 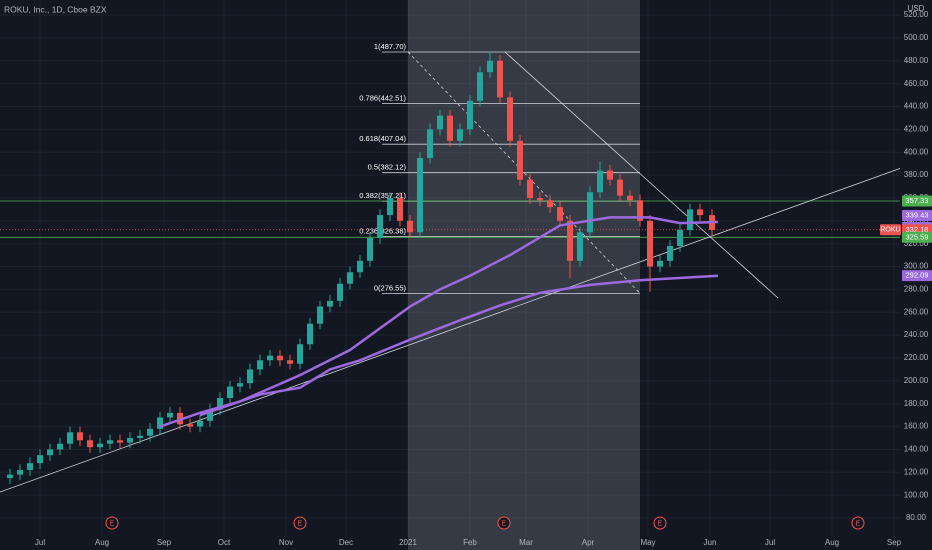 I want to click on price-tag-label: 357.33, so click(x=917, y=200).